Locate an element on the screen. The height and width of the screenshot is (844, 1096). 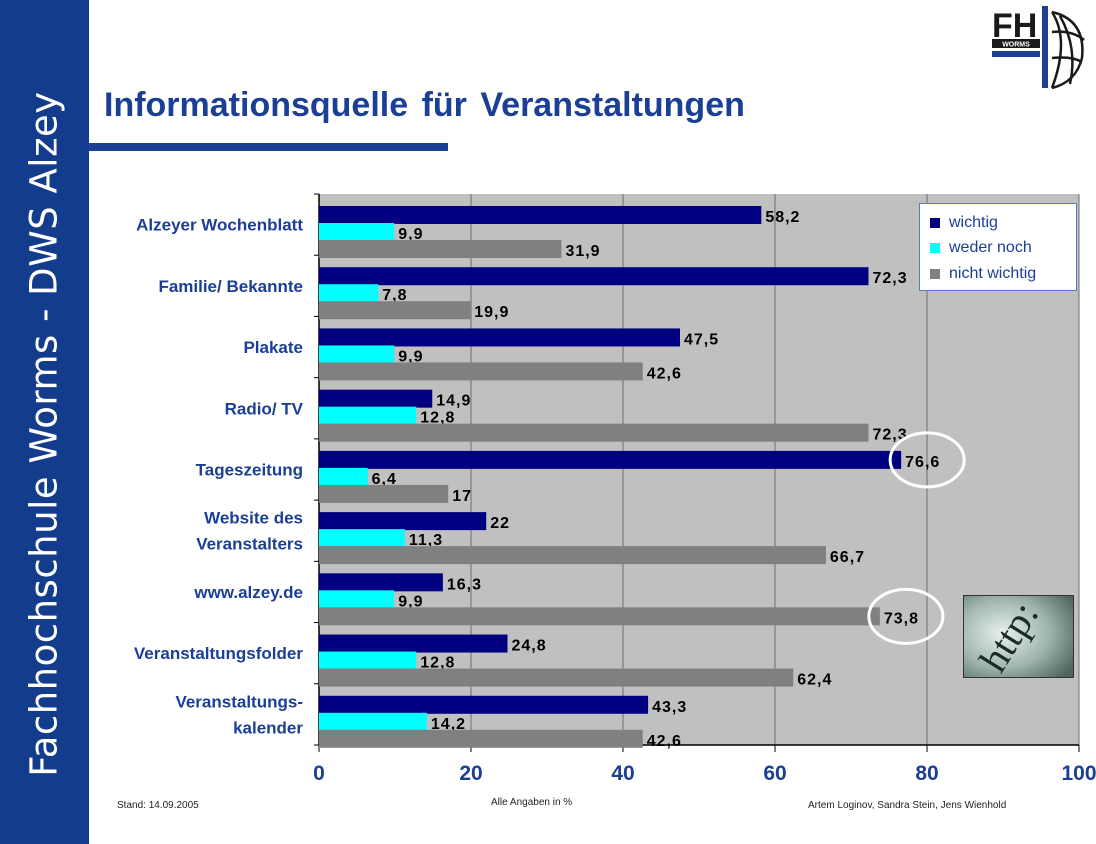
legend-item-wichtig: wichtig is located at coordinates (964, 223).